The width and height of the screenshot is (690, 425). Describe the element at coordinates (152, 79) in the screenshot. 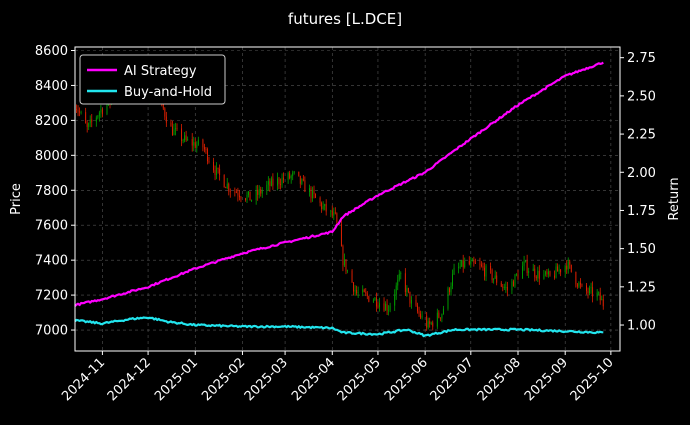

I see `legend: AI Strategy Buy-and-Hold` at that location.